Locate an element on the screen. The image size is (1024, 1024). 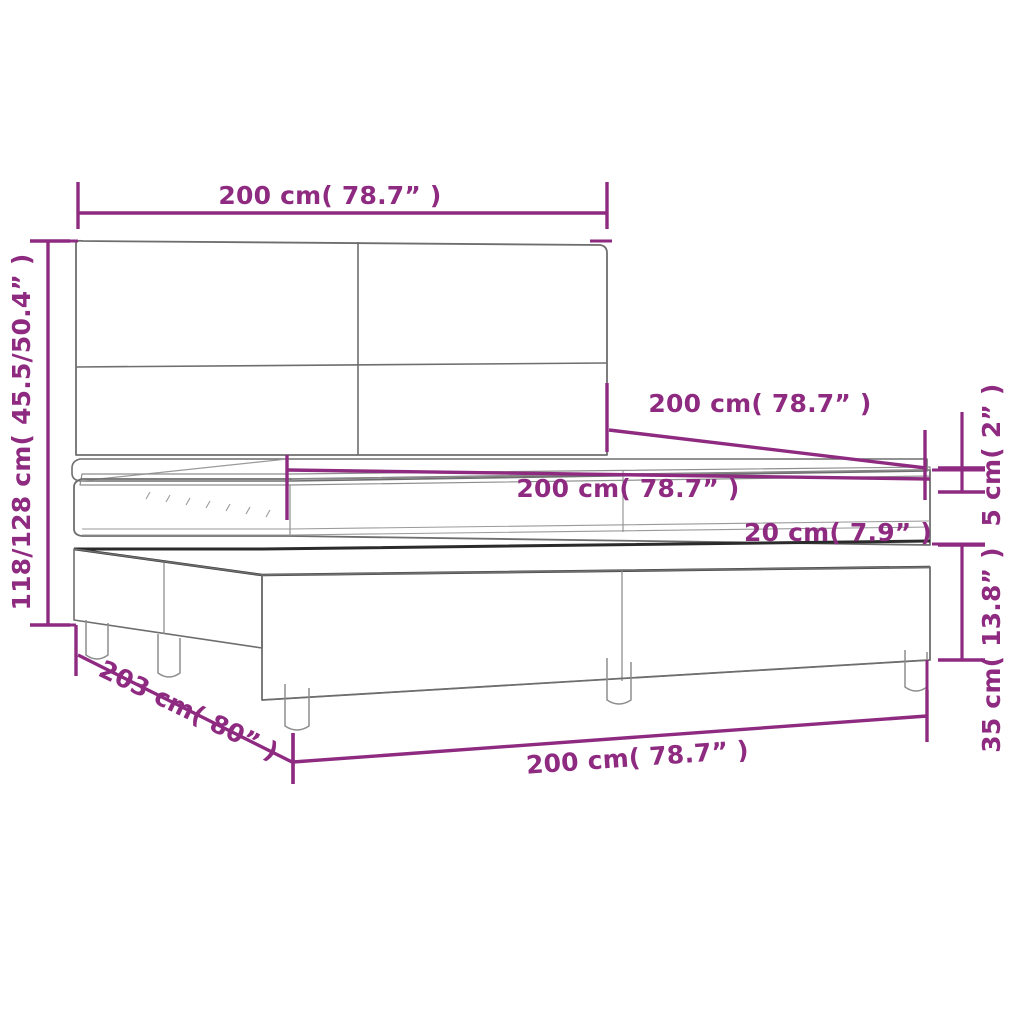
mattress-stitching is located at coordinates (208, 504).